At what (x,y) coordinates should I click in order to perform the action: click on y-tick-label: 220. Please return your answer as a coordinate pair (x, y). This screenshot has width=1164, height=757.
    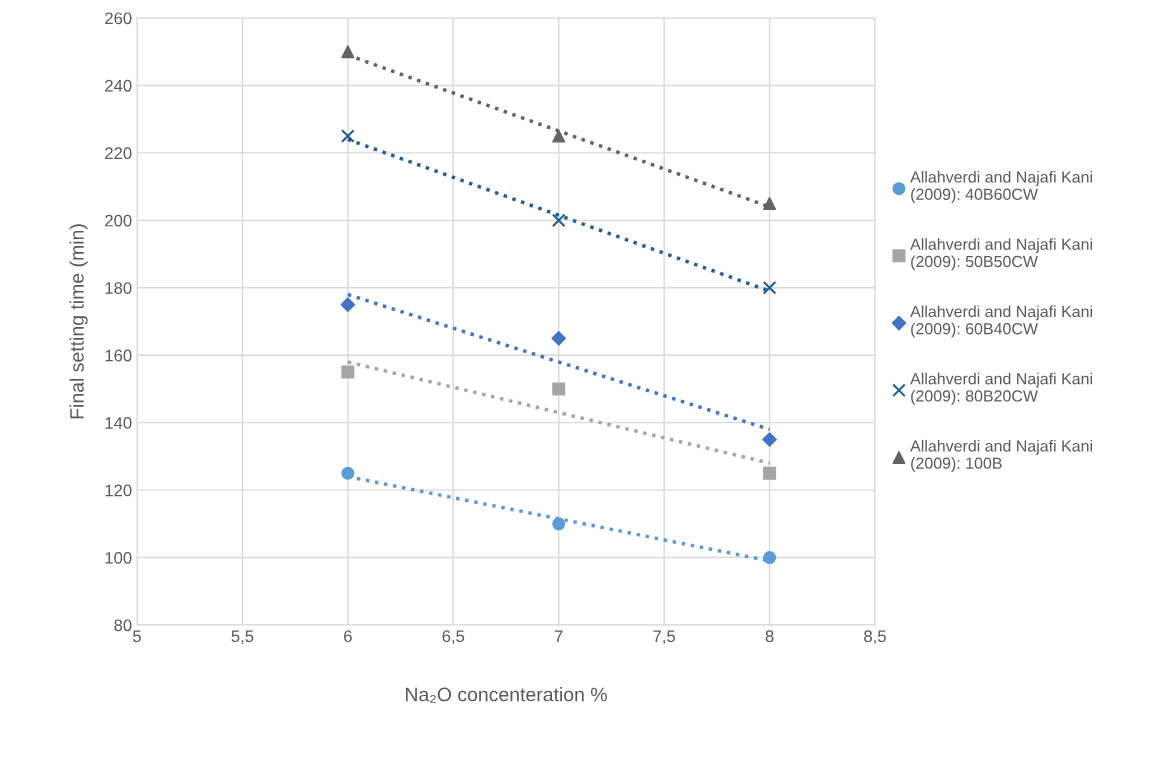
    Looking at the image, I should click on (118, 153).